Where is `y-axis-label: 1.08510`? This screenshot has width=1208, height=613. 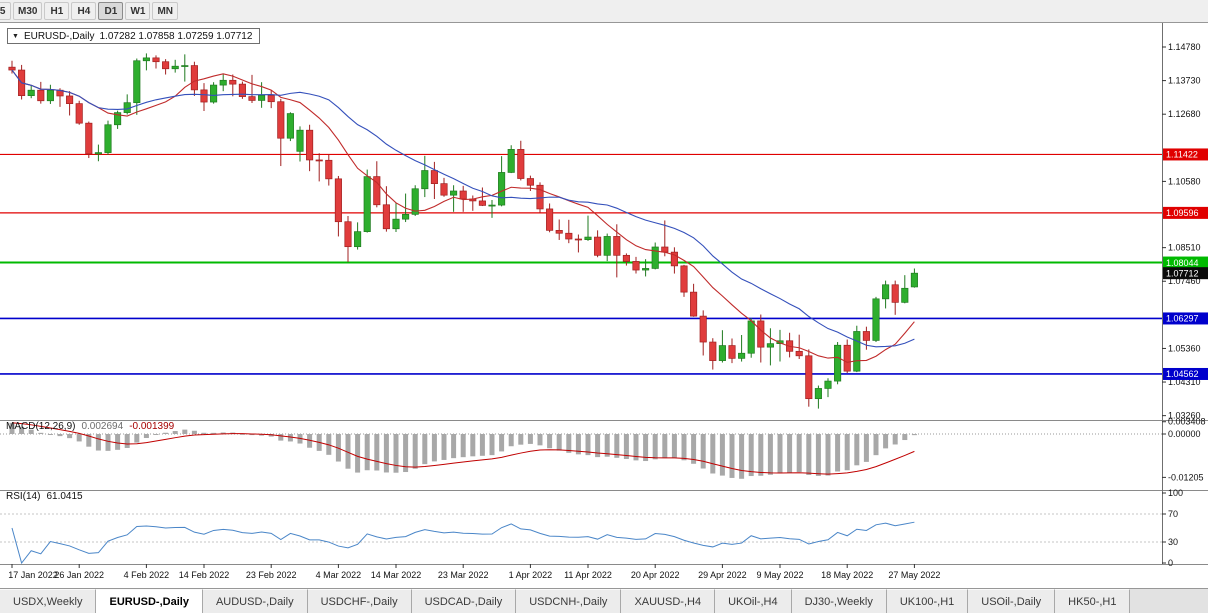 y-axis-label: 1.08510 is located at coordinates (1184, 248).